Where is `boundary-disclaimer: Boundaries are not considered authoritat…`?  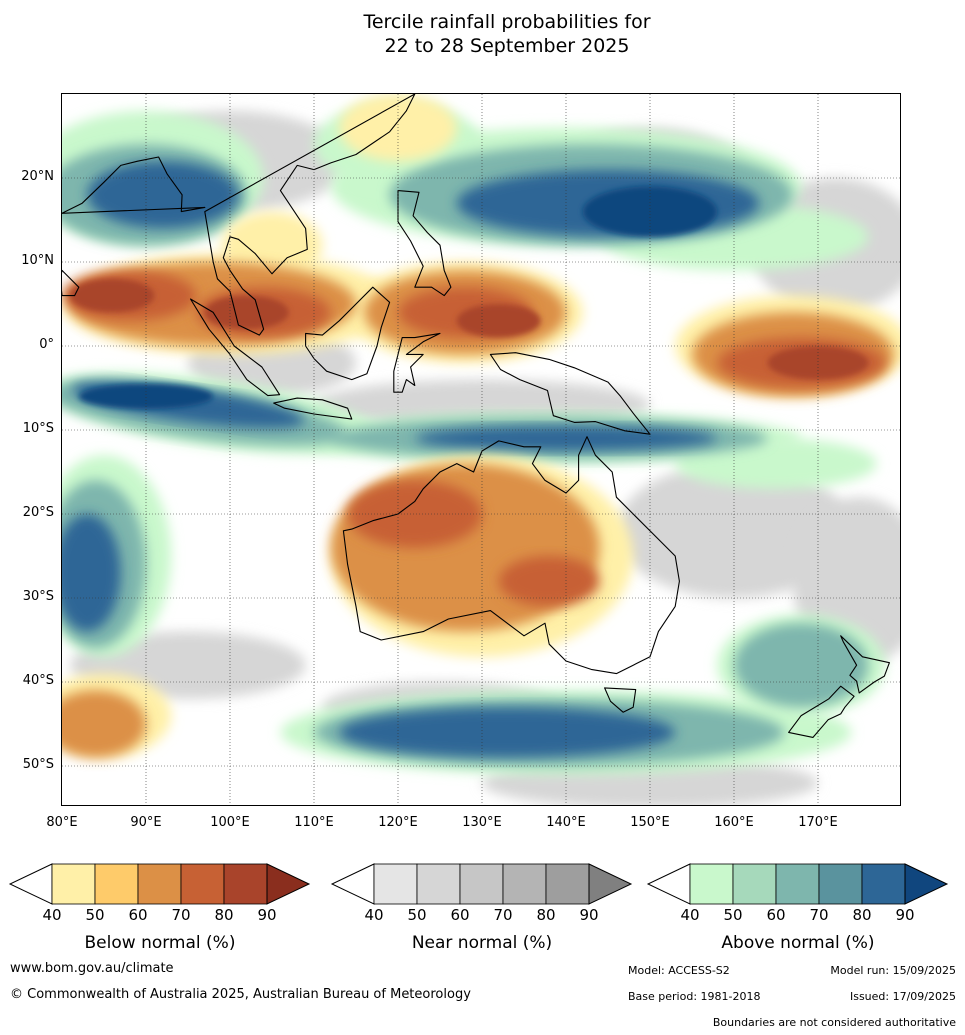
boundary-disclaimer: Boundaries are not considered authoritat… is located at coordinates (834, 1022).